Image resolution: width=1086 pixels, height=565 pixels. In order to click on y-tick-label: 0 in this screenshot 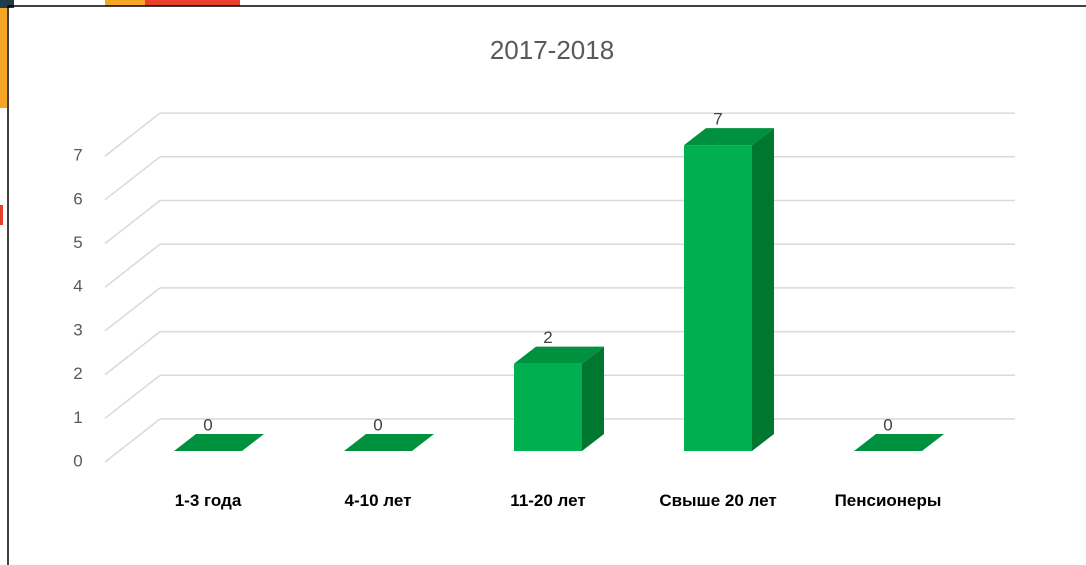, I will do `click(77, 460)`.